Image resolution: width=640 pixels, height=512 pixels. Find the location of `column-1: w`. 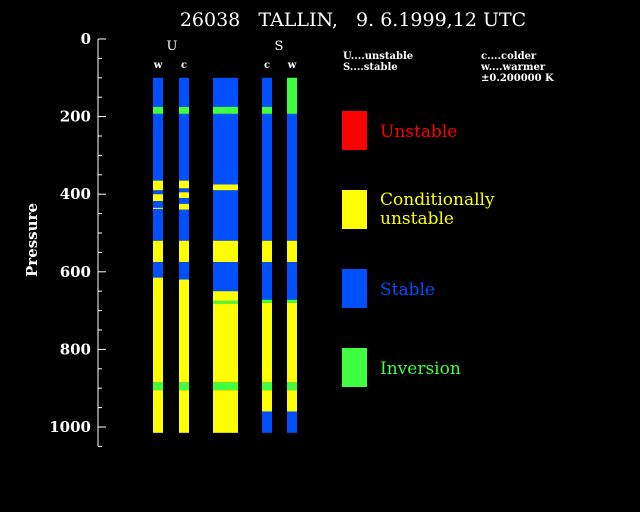

column-1: w is located at coordinates (158, 246).